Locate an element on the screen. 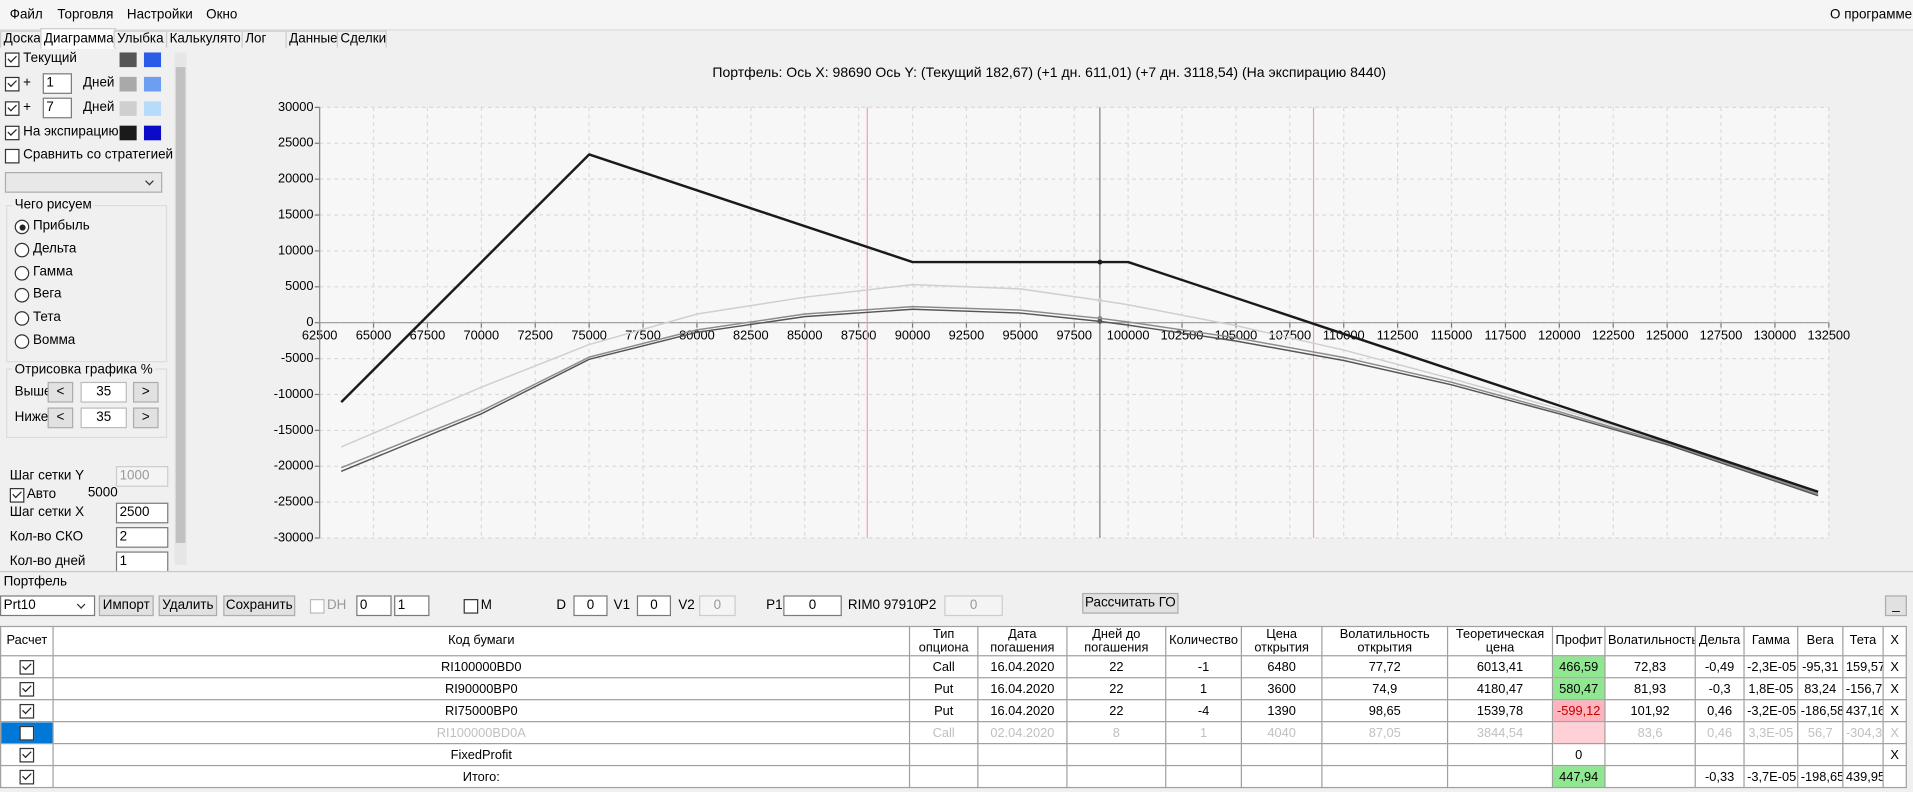 The image size is (1913, 792). import-button: Импорт is located at coordinates (126, 606).